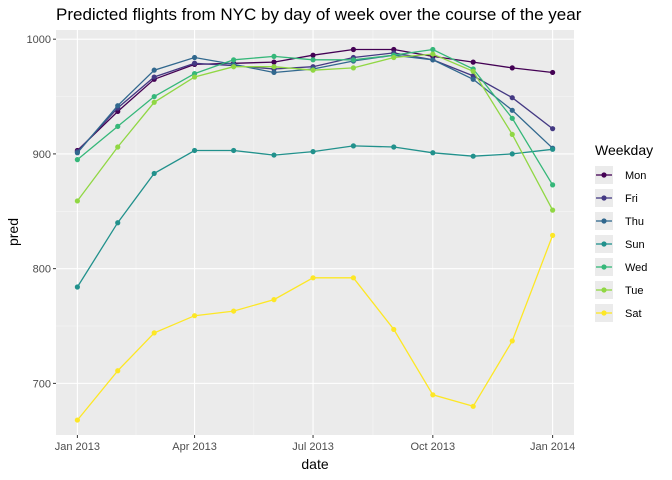 This screenshot has width=672, height=480. What do you see at coordinates (42, 155) in the screenshot?
I see `y-tick-label: 900` at bounding box center [42, 155].